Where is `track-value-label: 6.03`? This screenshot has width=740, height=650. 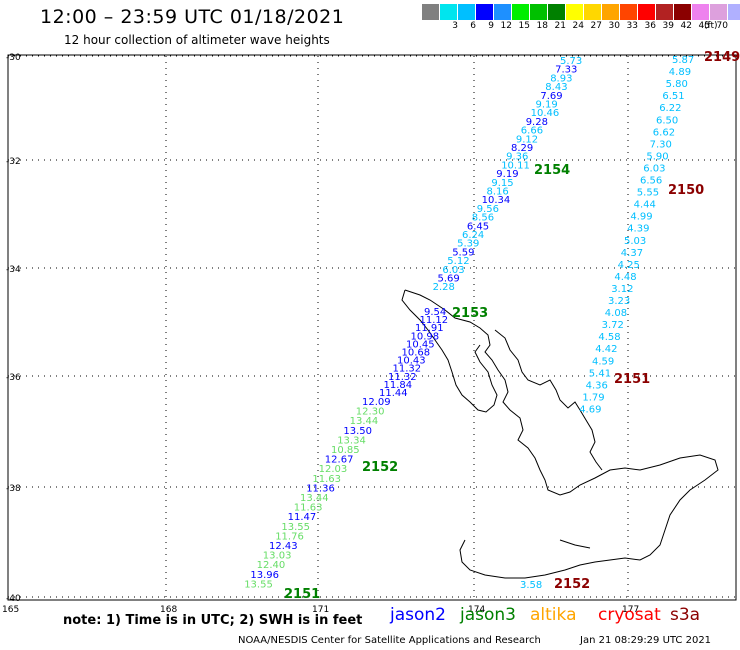
track-value-label: 6.03 is located at coordinates (654, 168).